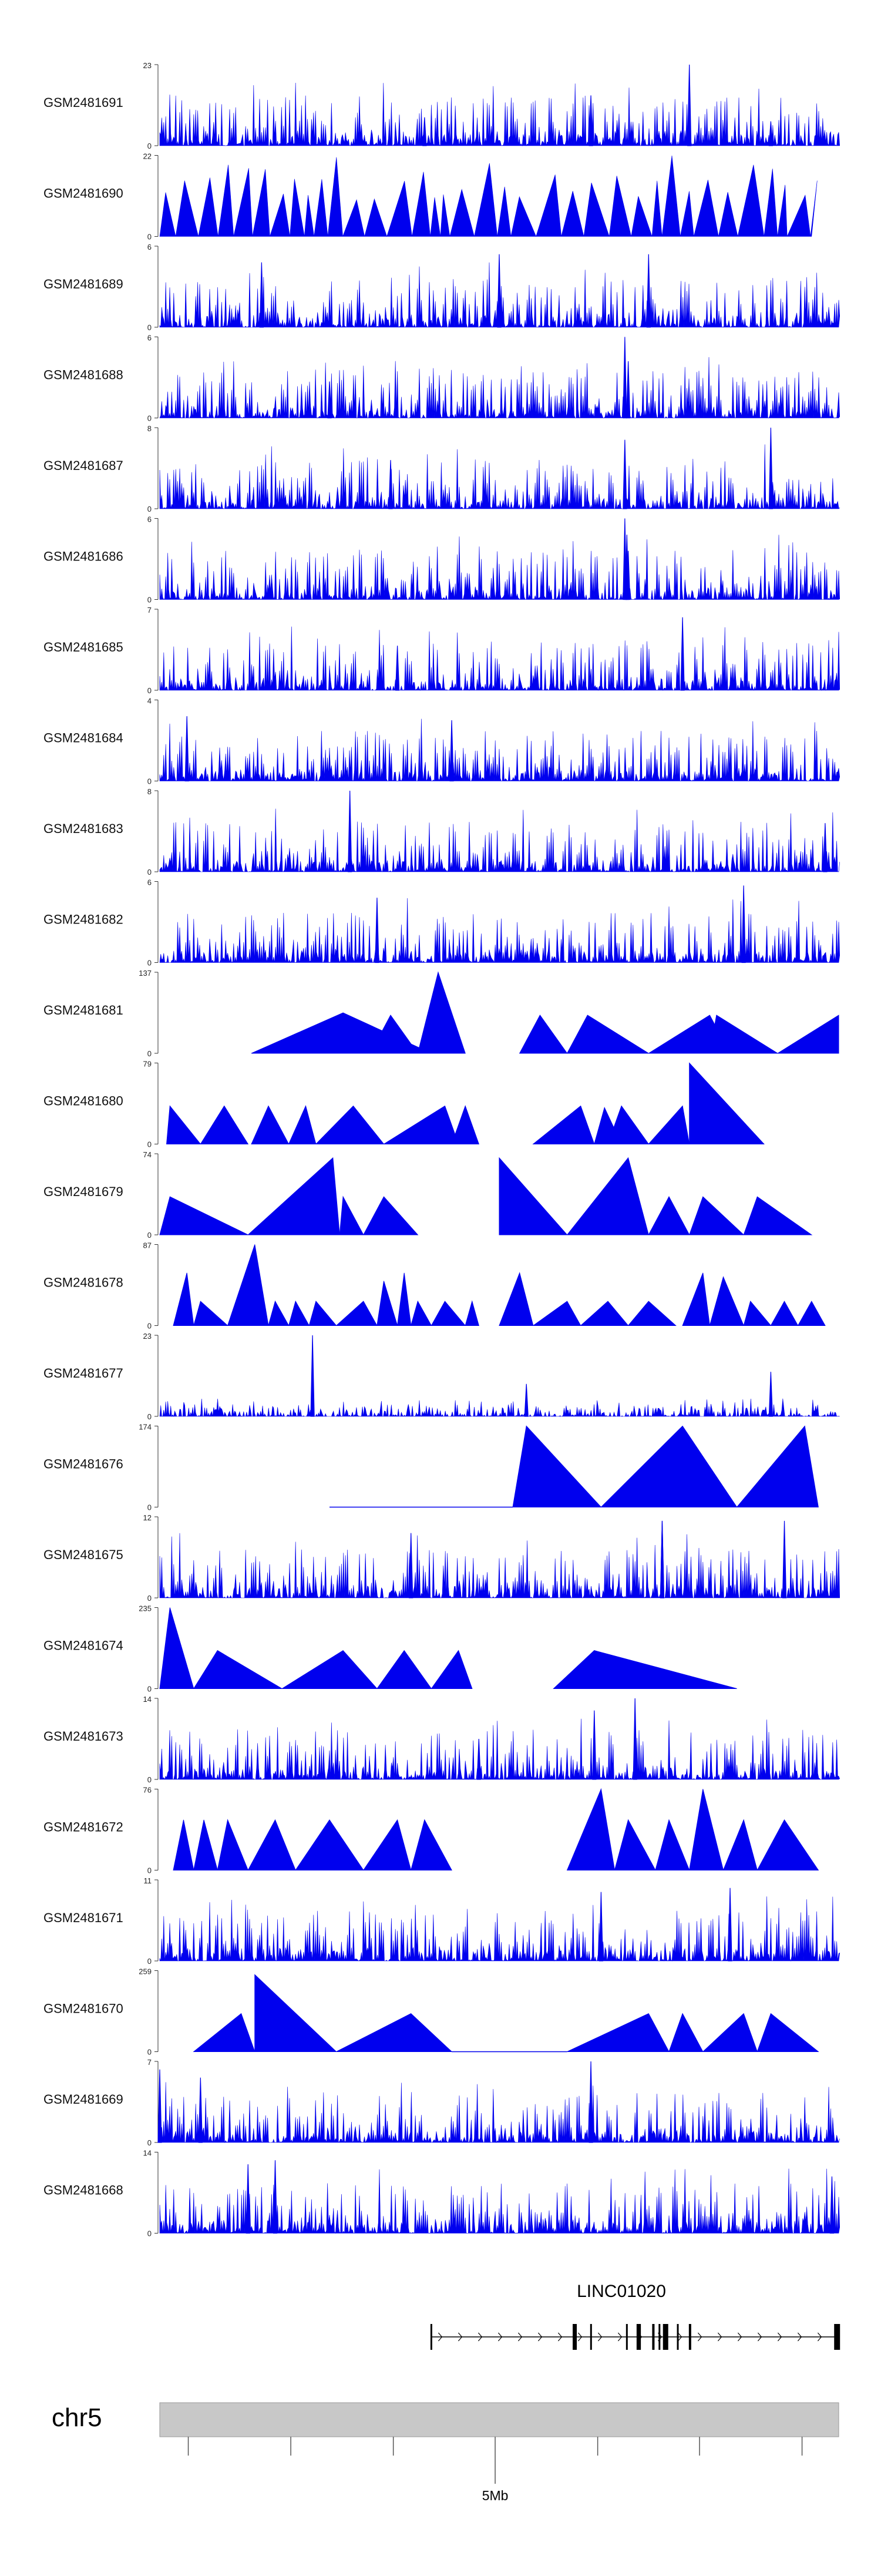 The height and width of the screenshot is (2576, 881). What do you see at coordinates (148, 1880) in the screenshot?
I see `y-axis-max-label: 11` at bounding box center [148, 1880].